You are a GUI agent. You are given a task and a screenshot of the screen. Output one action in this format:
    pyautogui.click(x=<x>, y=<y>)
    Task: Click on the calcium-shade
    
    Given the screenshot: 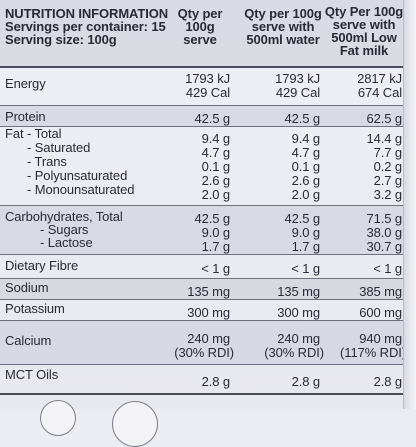 What is the action you would take?
    pyautogui.click(x=202, y=342)
    